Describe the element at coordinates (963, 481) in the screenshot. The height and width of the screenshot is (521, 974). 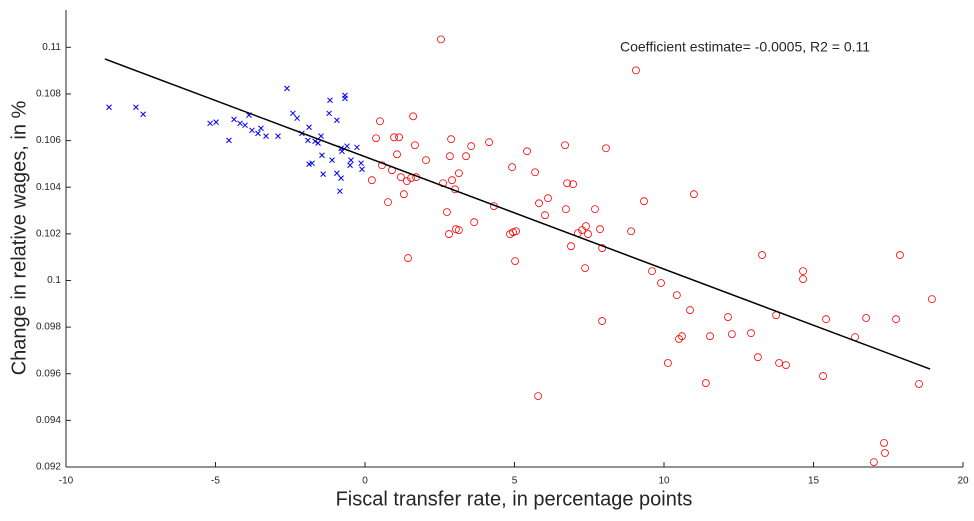
I see `x-tick-label: 20` at that location.